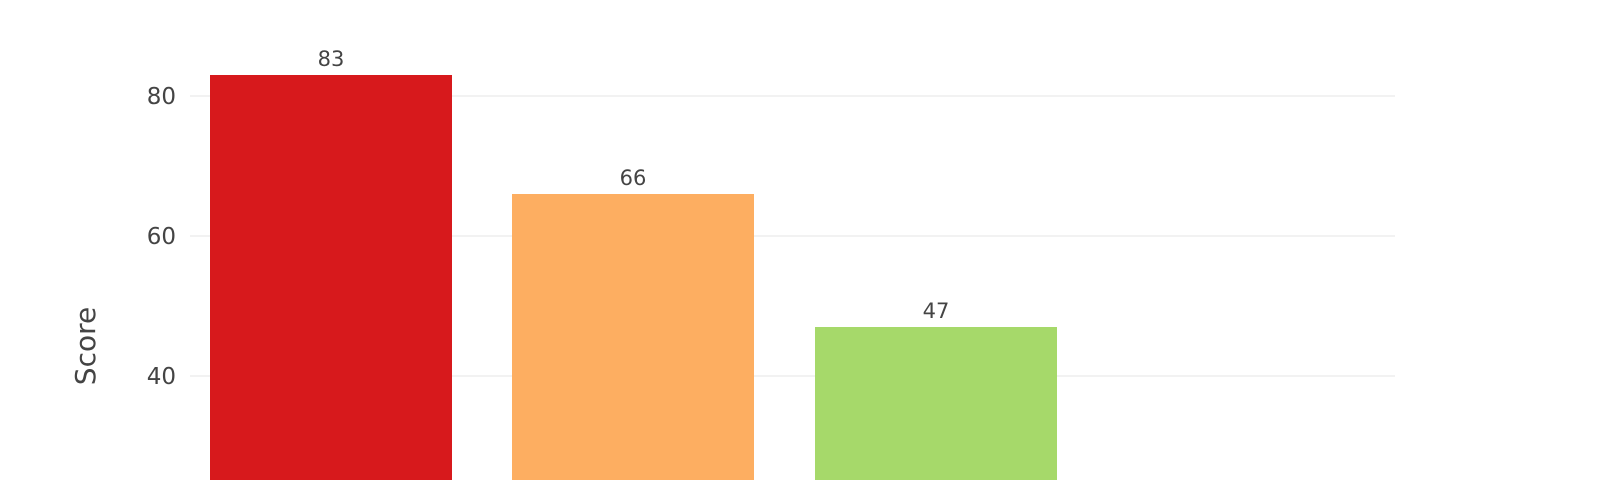 The width and height of the screenshot is (1600, 480). What do you see at coordinates (633, 178) in the screenshot?
I see `bar-value-label-2: 66` at bounding box center [633, 178].